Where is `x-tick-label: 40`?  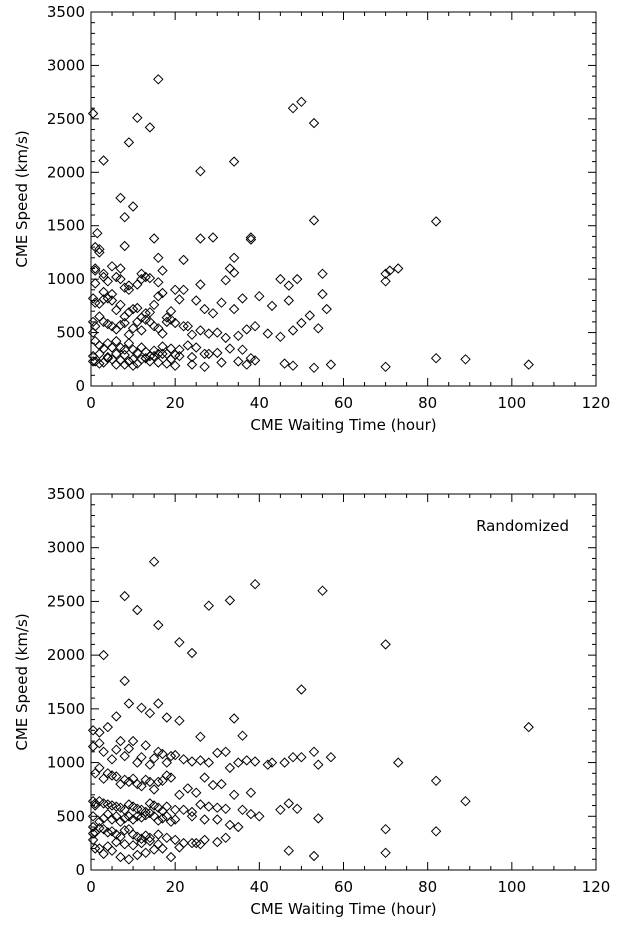 x-tick-label: 40 is located at coordinates (259, 887).